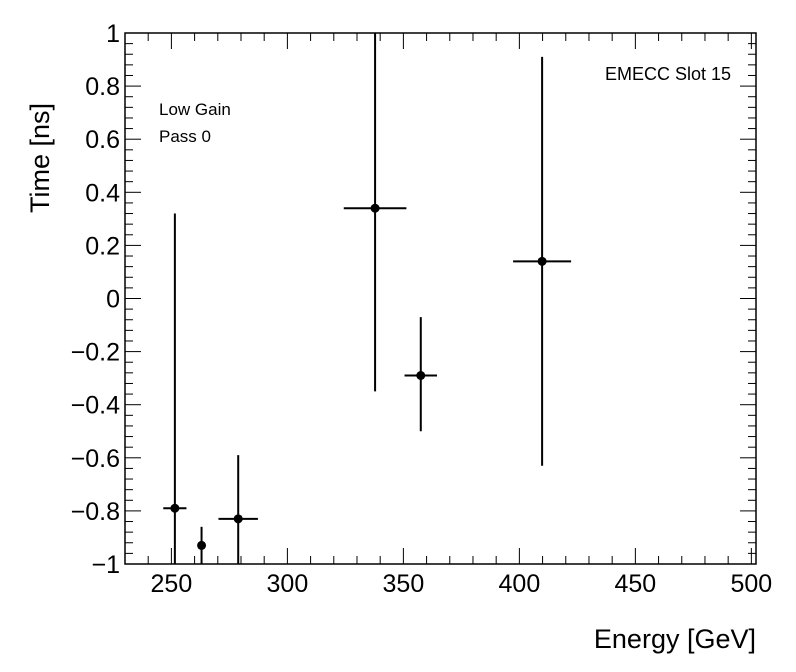  Describe the element at coordinates (636, 584) in the screenshot. I see `x-tick-label: 450` at that location.